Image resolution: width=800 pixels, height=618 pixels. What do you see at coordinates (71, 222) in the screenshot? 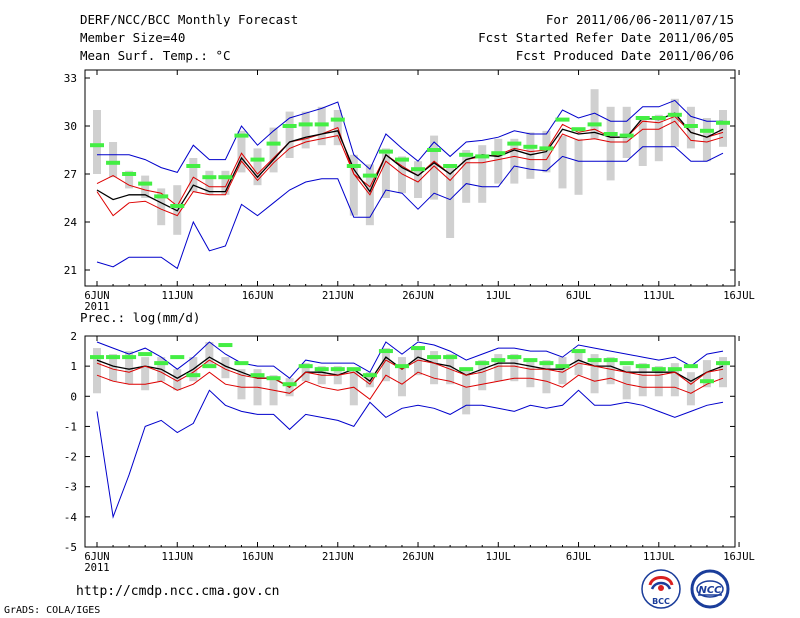
I see `y-tick-label: 24` at bounding box center [71, 222].